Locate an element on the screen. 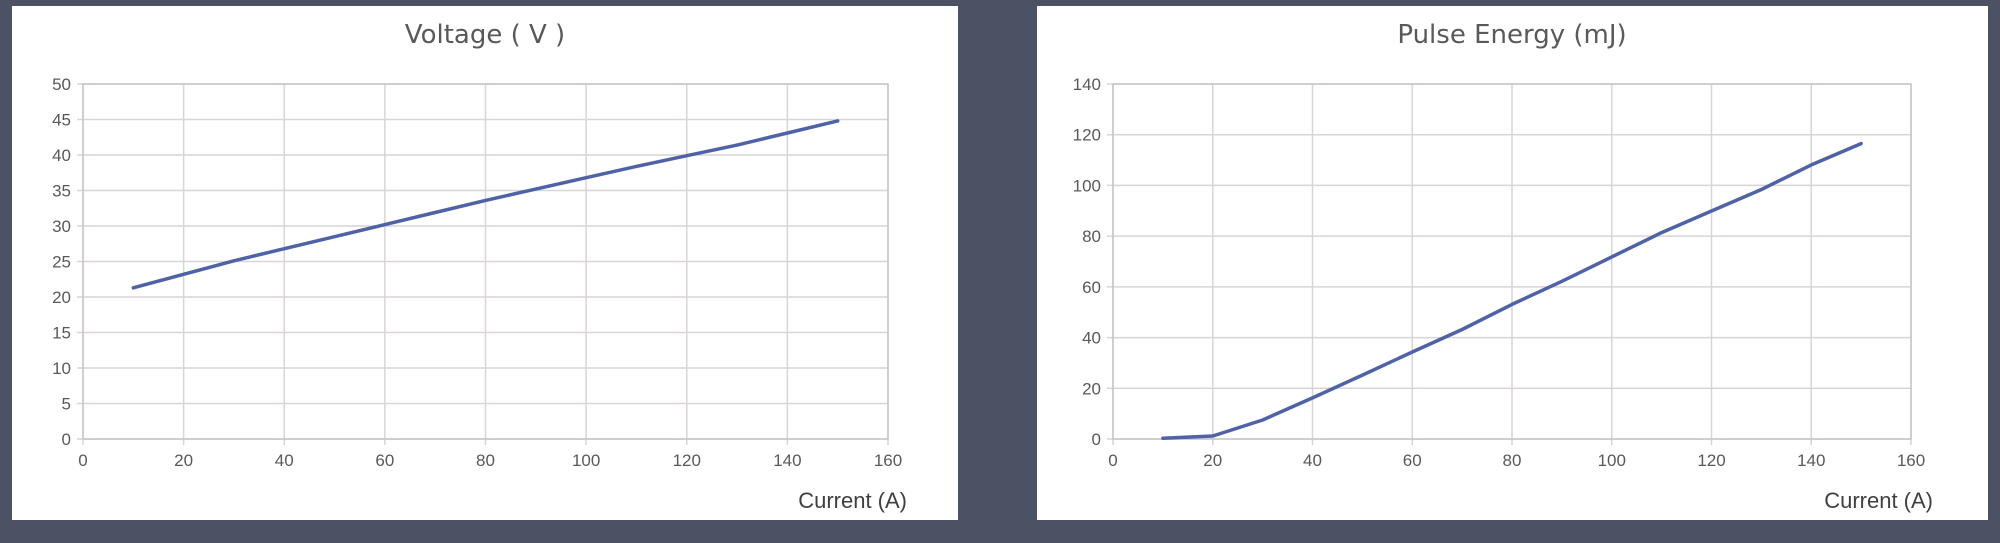 The image size is (2000, 543). voltage-y-tick-label: 45 is located at coordinates (61, 120).